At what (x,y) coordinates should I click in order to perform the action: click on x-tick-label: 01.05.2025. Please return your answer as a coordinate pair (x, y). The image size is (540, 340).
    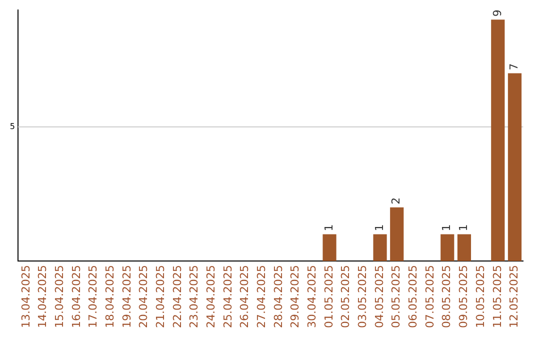
    Looking at the image, I should click on (329, 296).